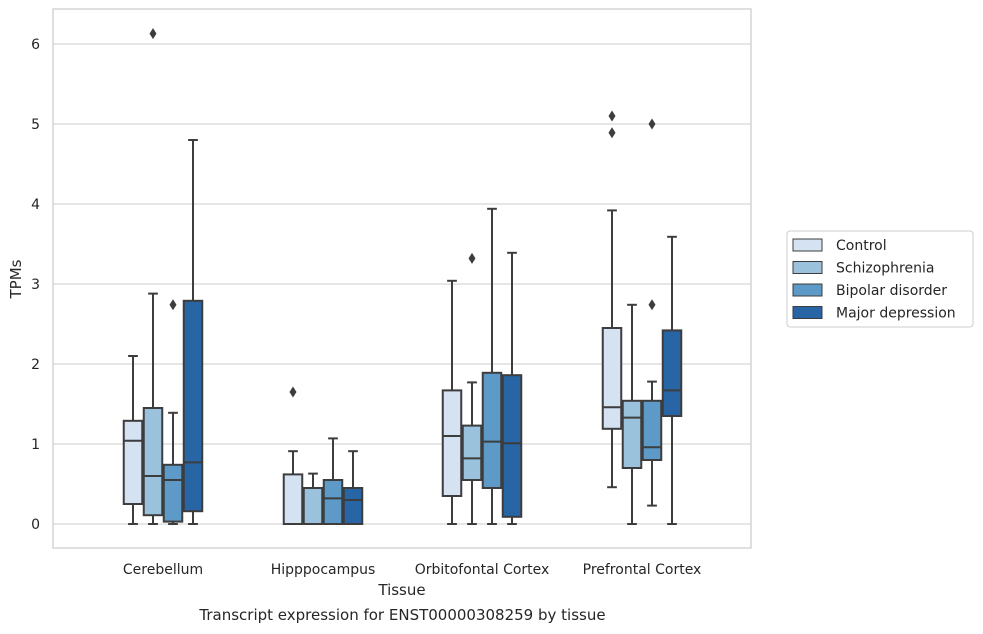  What do you see at coordinates (482, 570) in the screenshot?
I see `x-tick-label: Orbitofontal Cortex` at bounding box center [482, 570].